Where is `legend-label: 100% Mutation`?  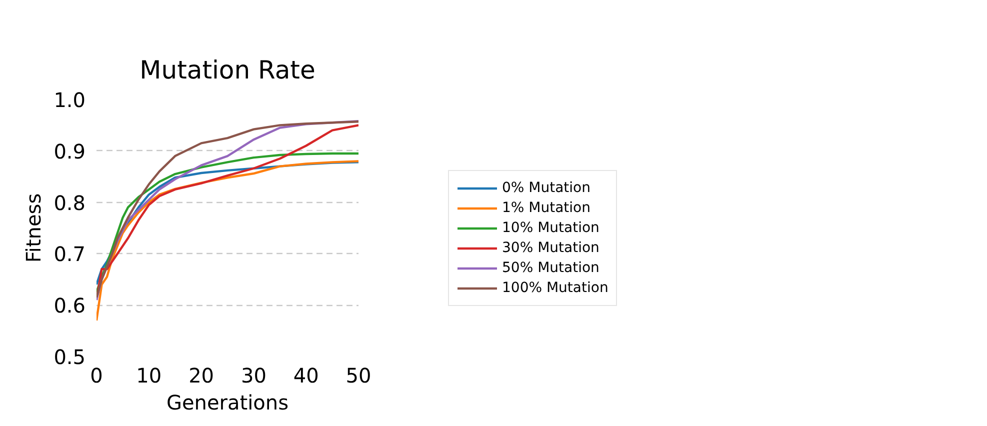 legend-label: 100% Mutation is located at coordinates (555, 288).